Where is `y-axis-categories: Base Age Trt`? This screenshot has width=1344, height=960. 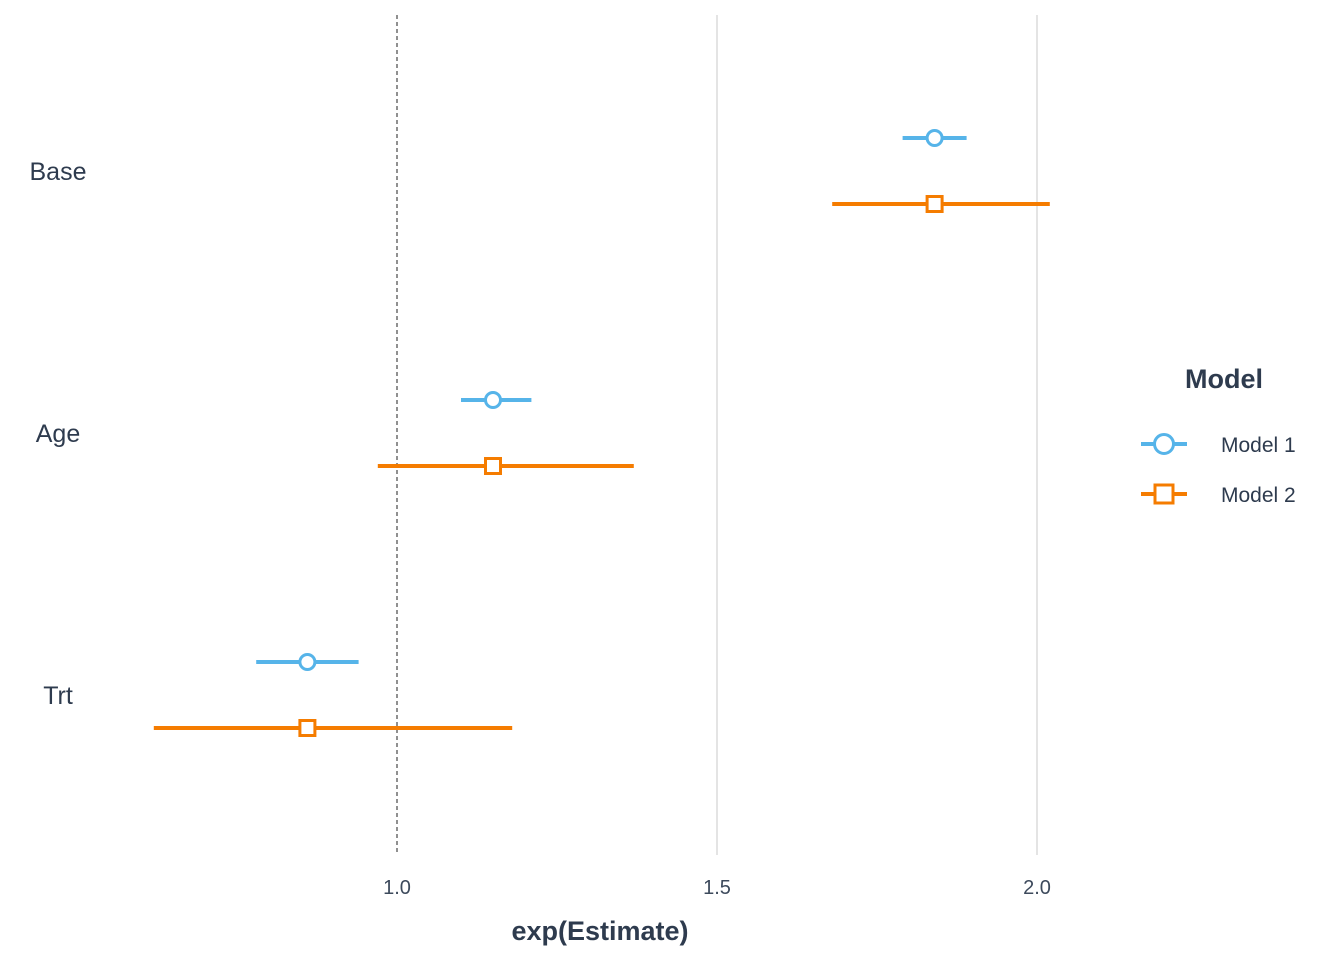 y-axis-categories: Base Age Trt is located at coordinates (58, 434).